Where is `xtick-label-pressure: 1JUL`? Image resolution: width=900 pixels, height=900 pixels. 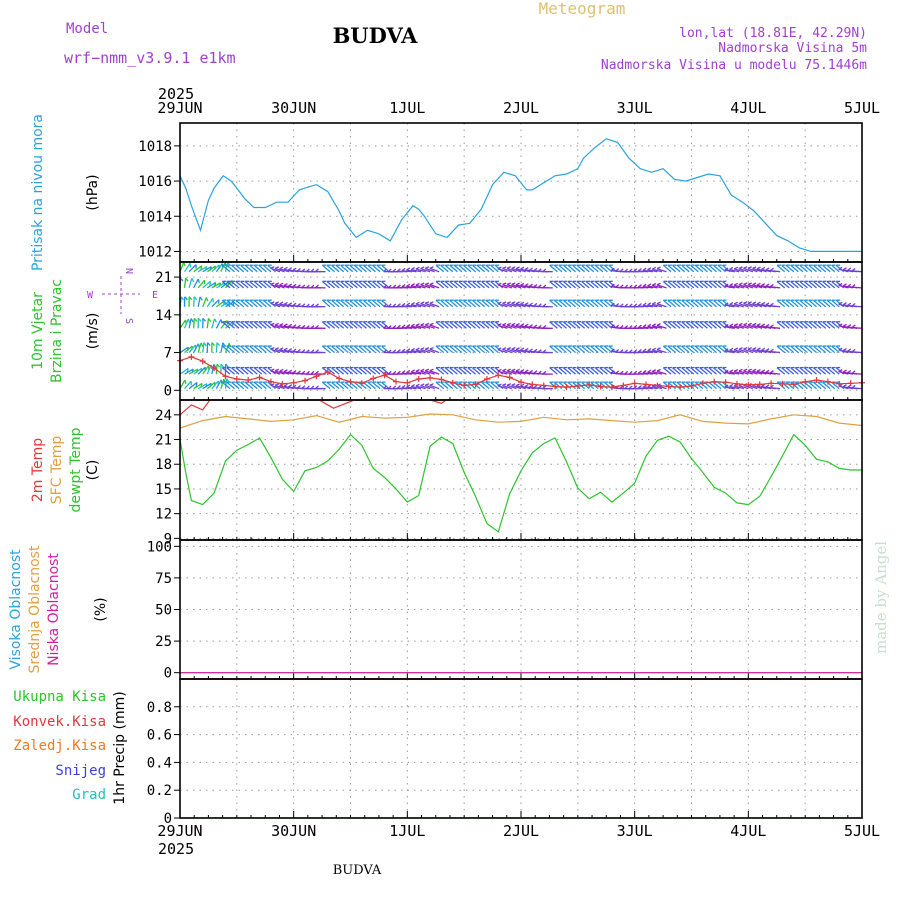
xtick-label-pressure: 1JUL is located at coordinates (407, 108).